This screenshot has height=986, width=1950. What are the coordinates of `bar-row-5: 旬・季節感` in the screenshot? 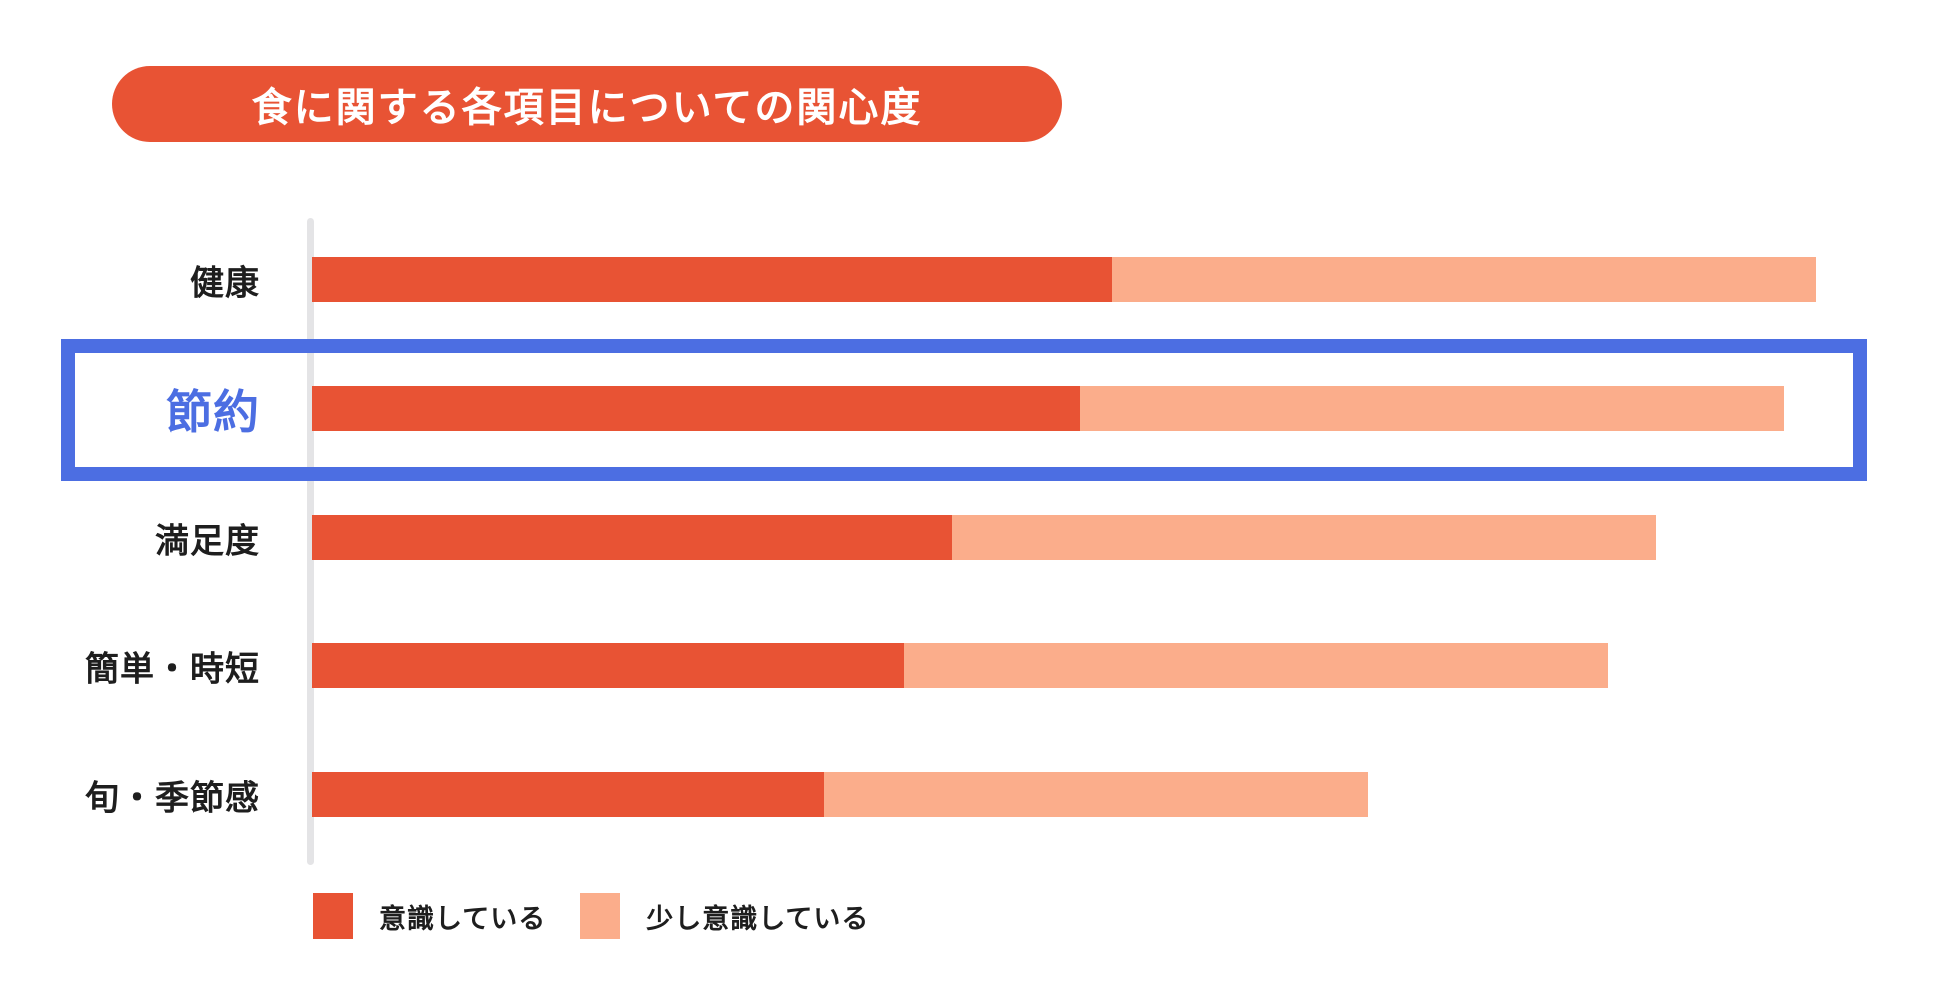 It's located at (975, 794).